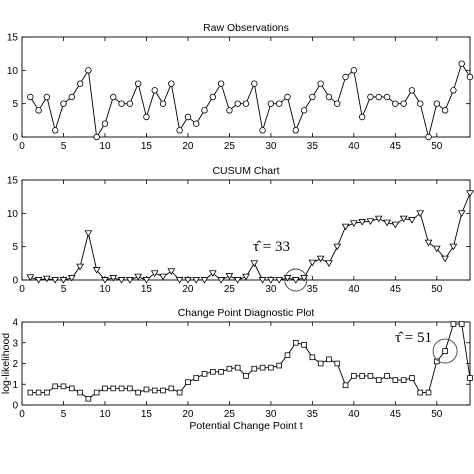 Image resolution: width=474 pixels, height=474 pixels. Describe the element at coordinates (6, 363) in the screenshot. I see `y-axis-label: log-likelihood` at that location.